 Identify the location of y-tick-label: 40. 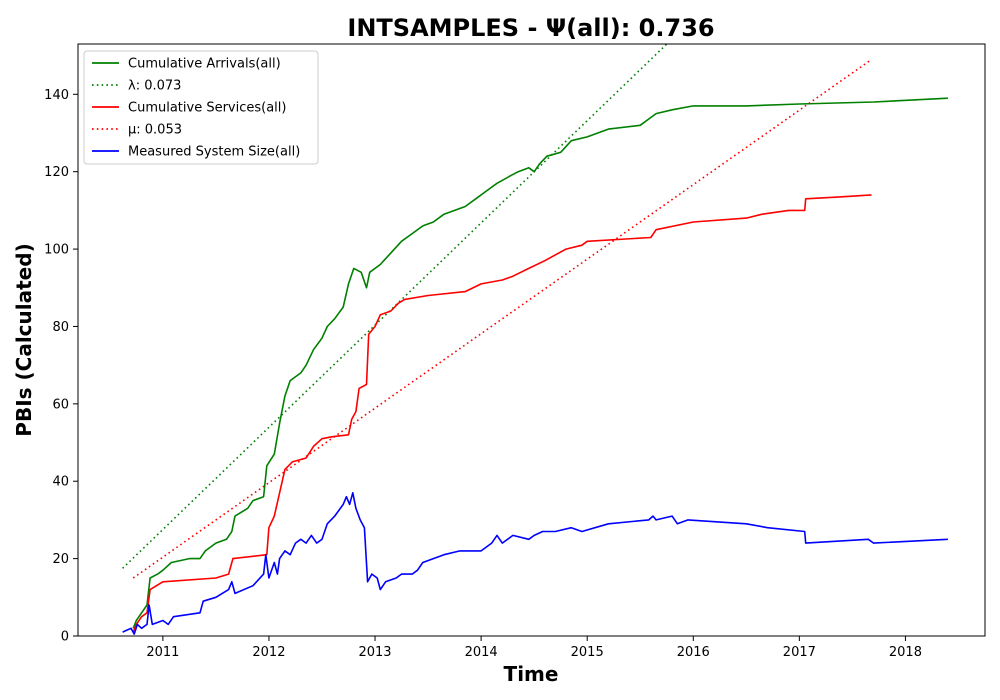
(60, 482).